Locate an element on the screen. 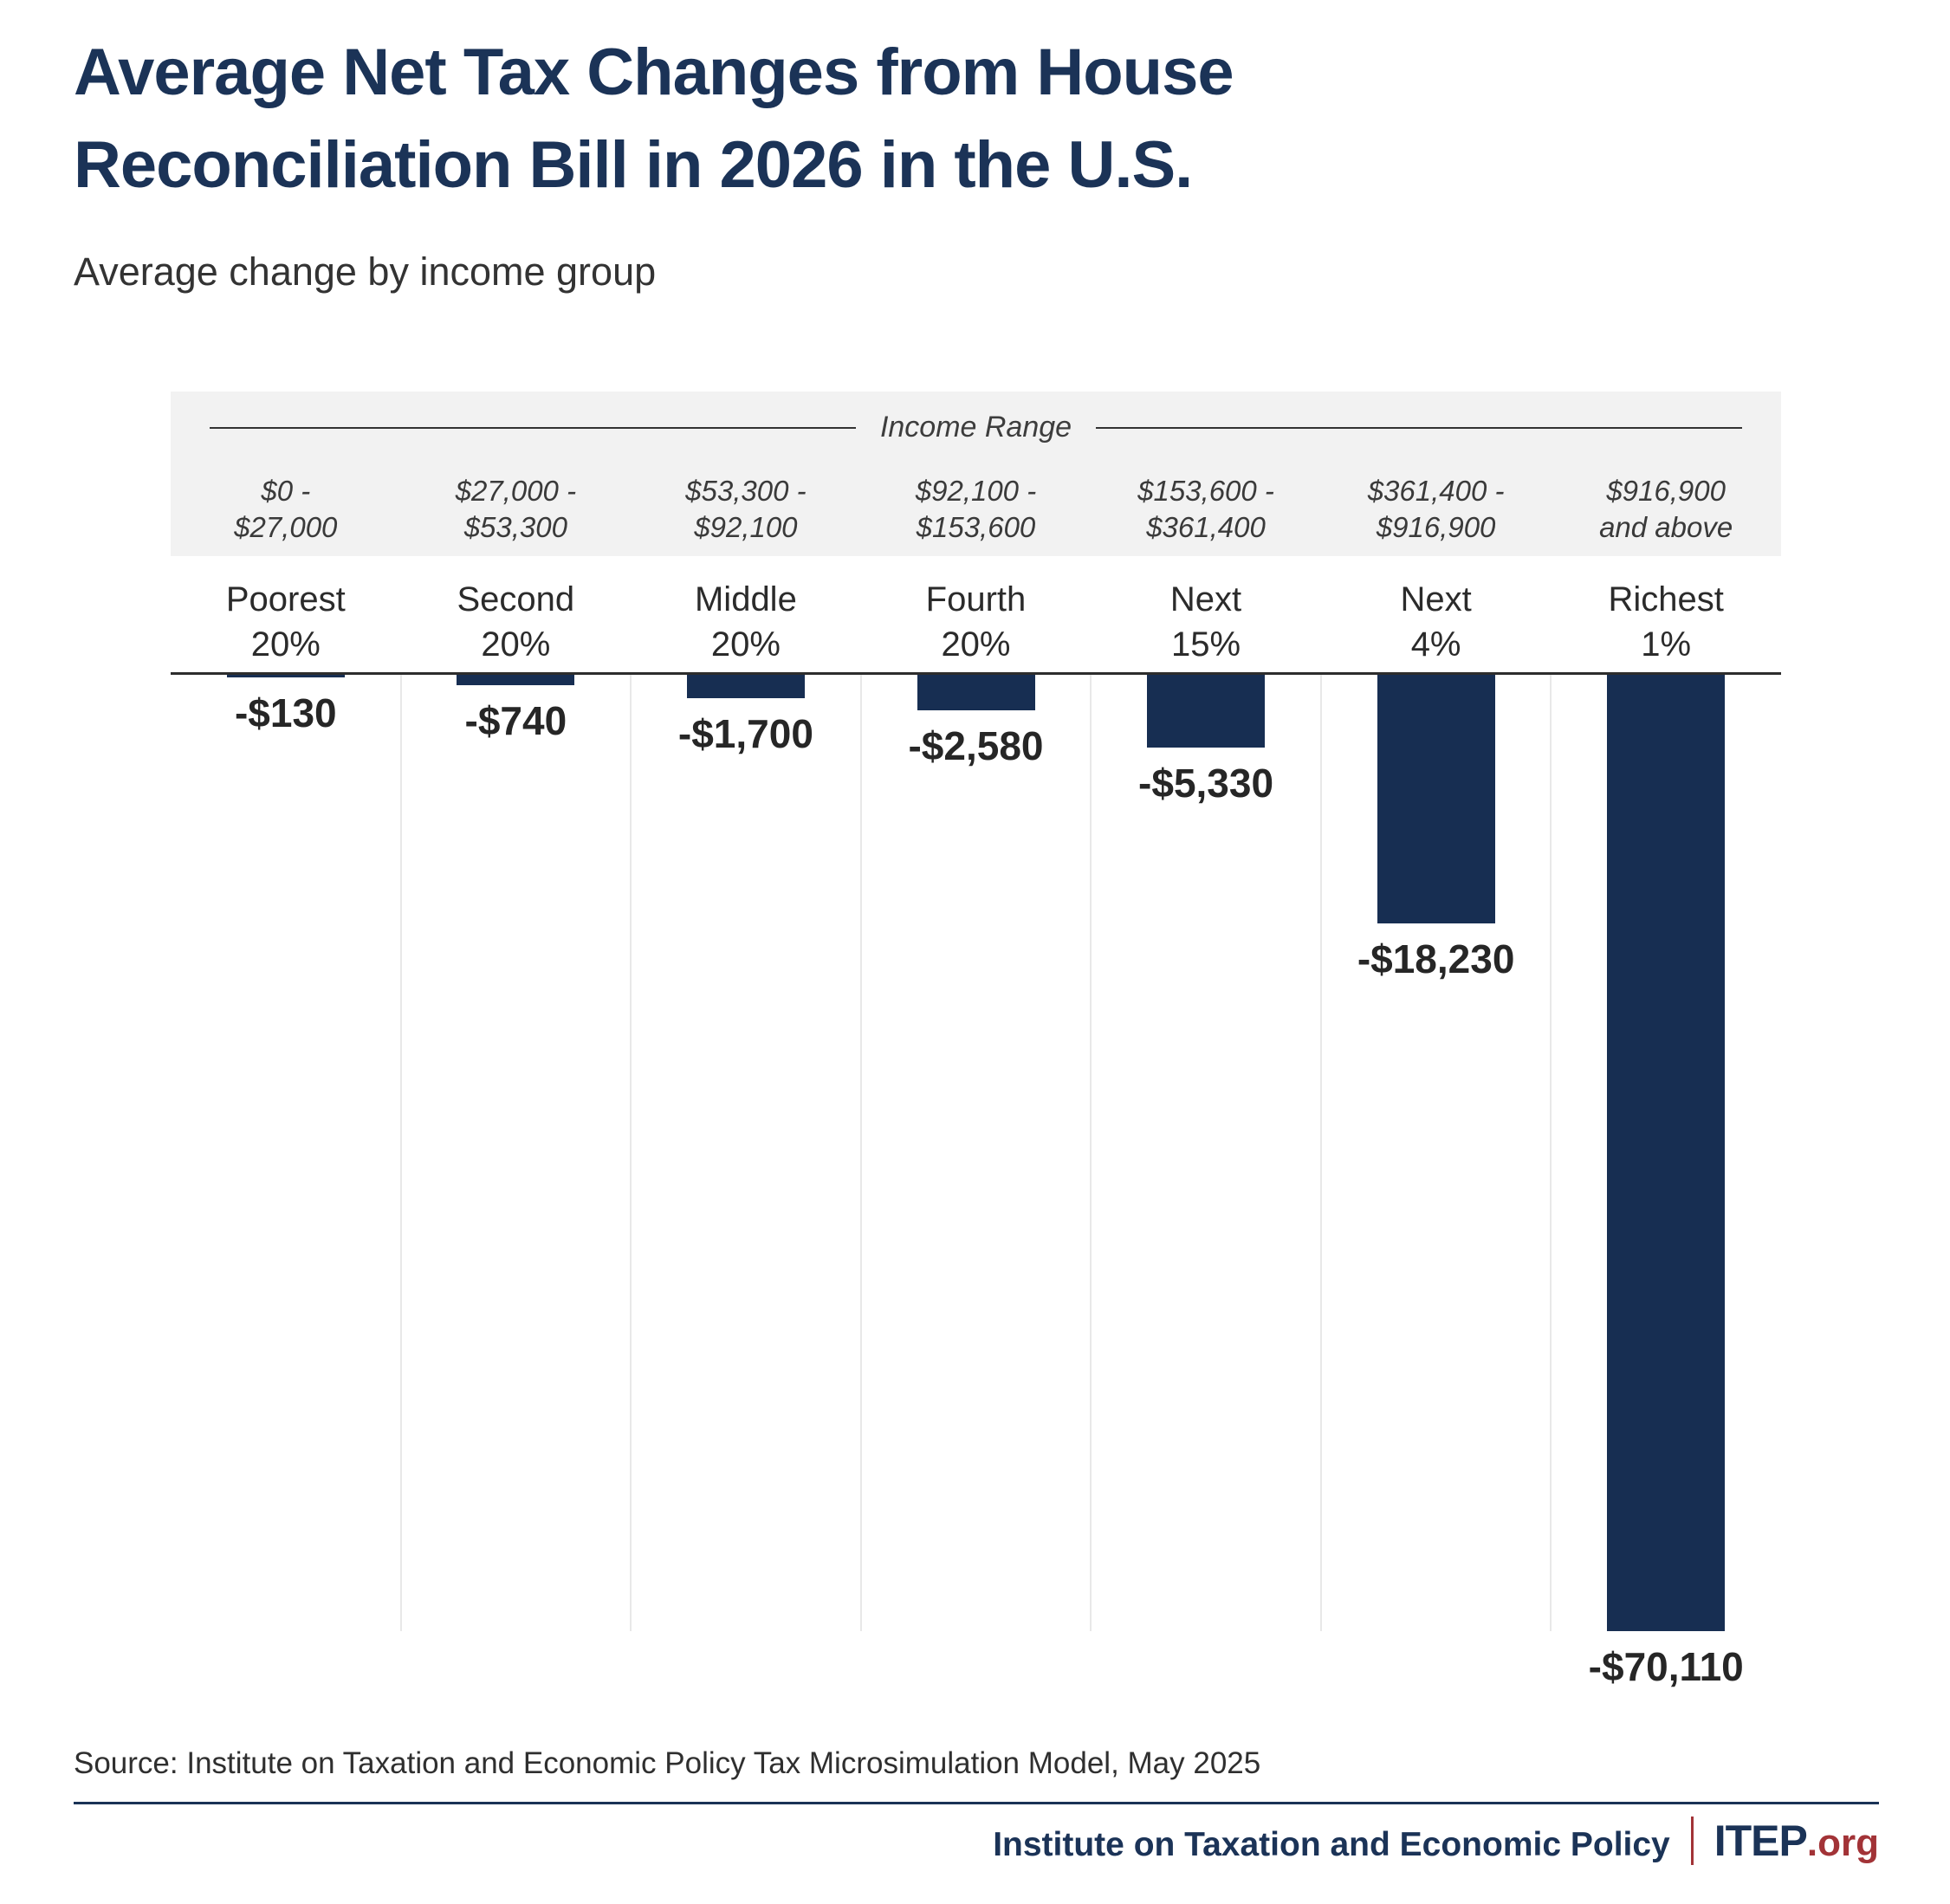  footer-divider is located at coordinates (1692, 1841).